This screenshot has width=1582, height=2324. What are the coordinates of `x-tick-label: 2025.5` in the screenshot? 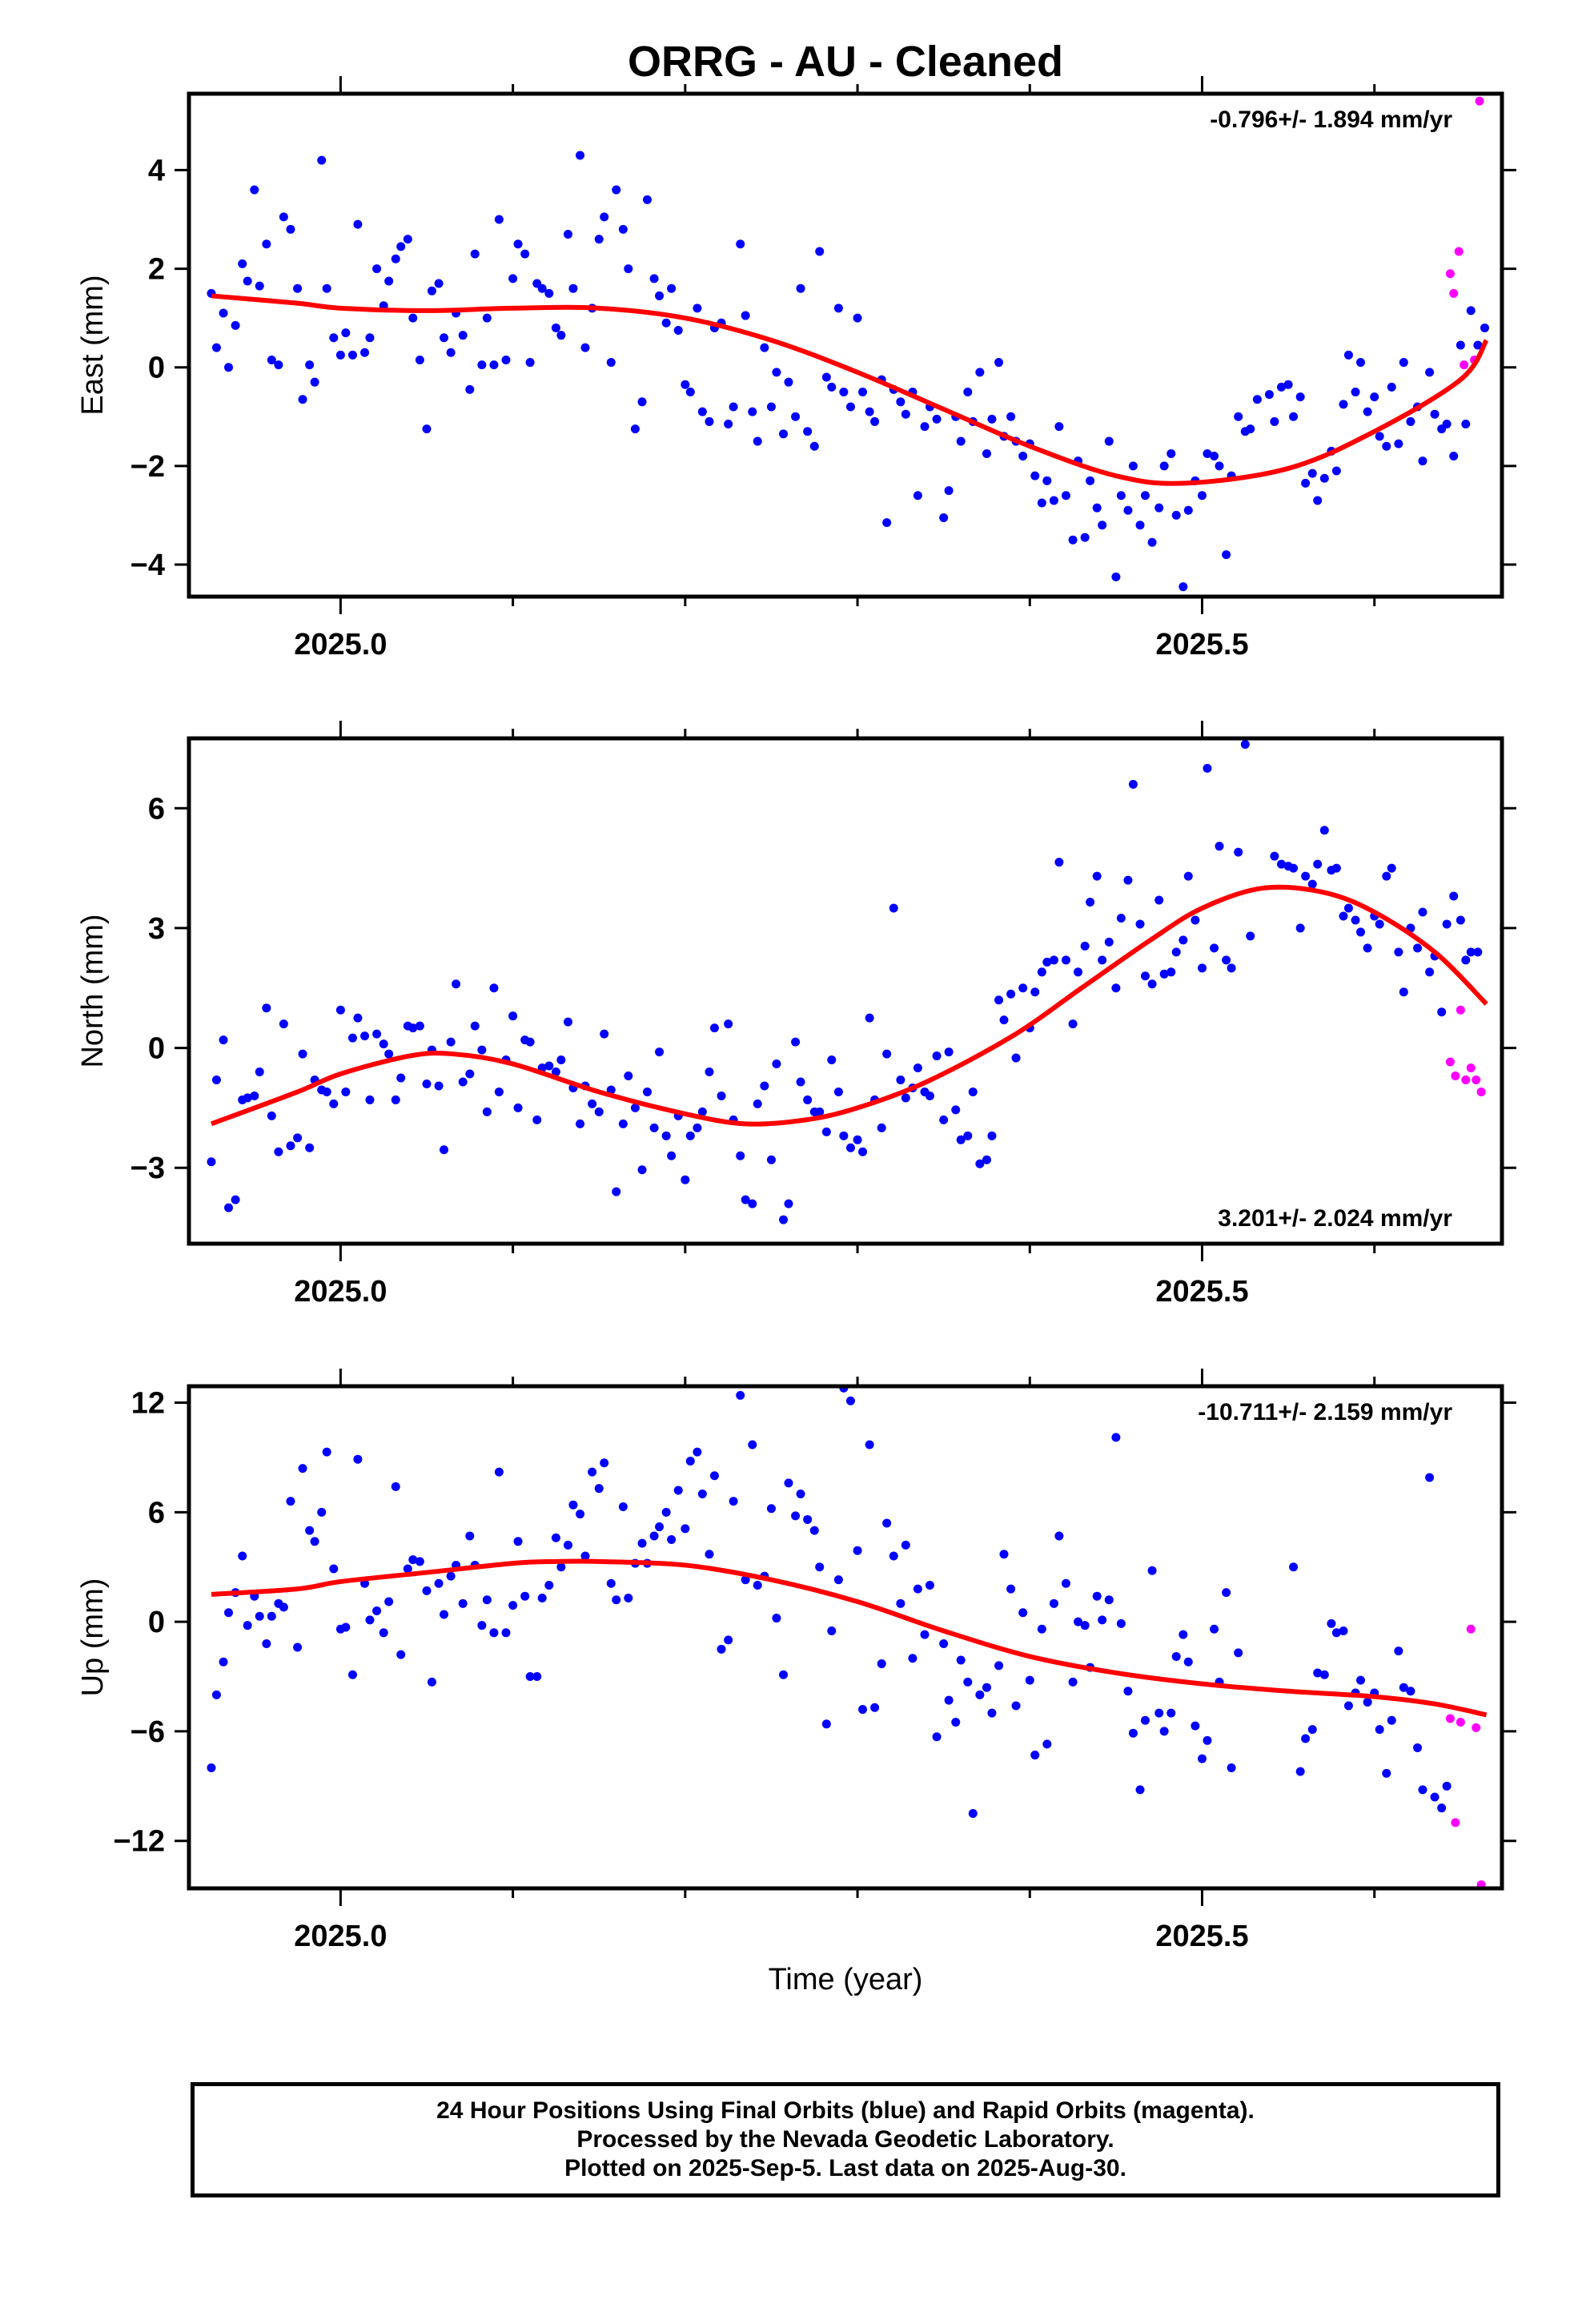 It's located at (1201, 1292).